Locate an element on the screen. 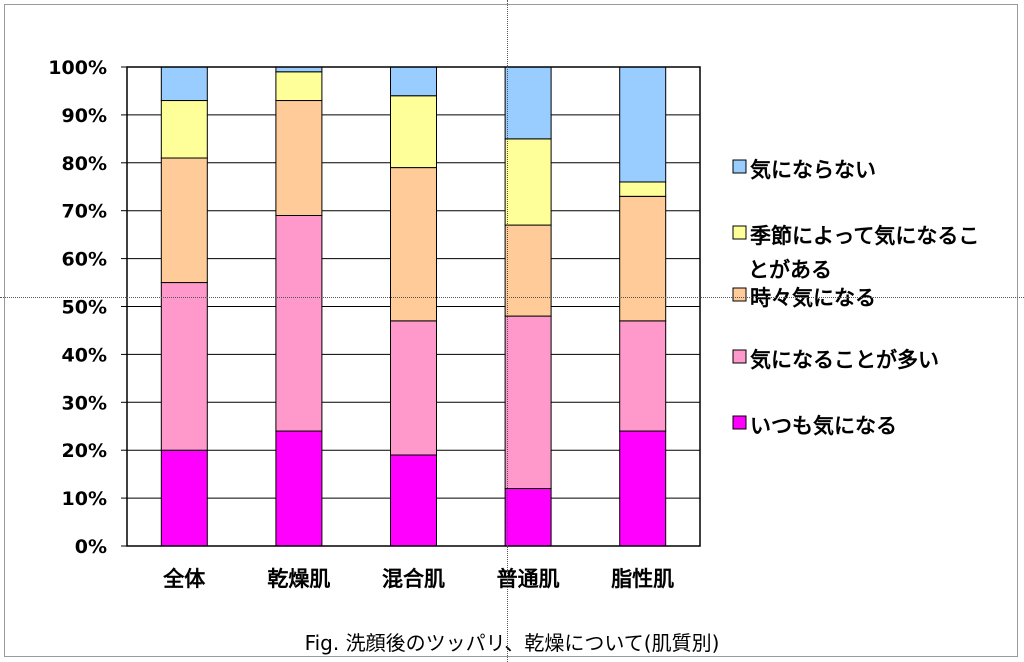 The image size is (1024, 662). legend-label: 気にならない is located at coordinates (813, 170).